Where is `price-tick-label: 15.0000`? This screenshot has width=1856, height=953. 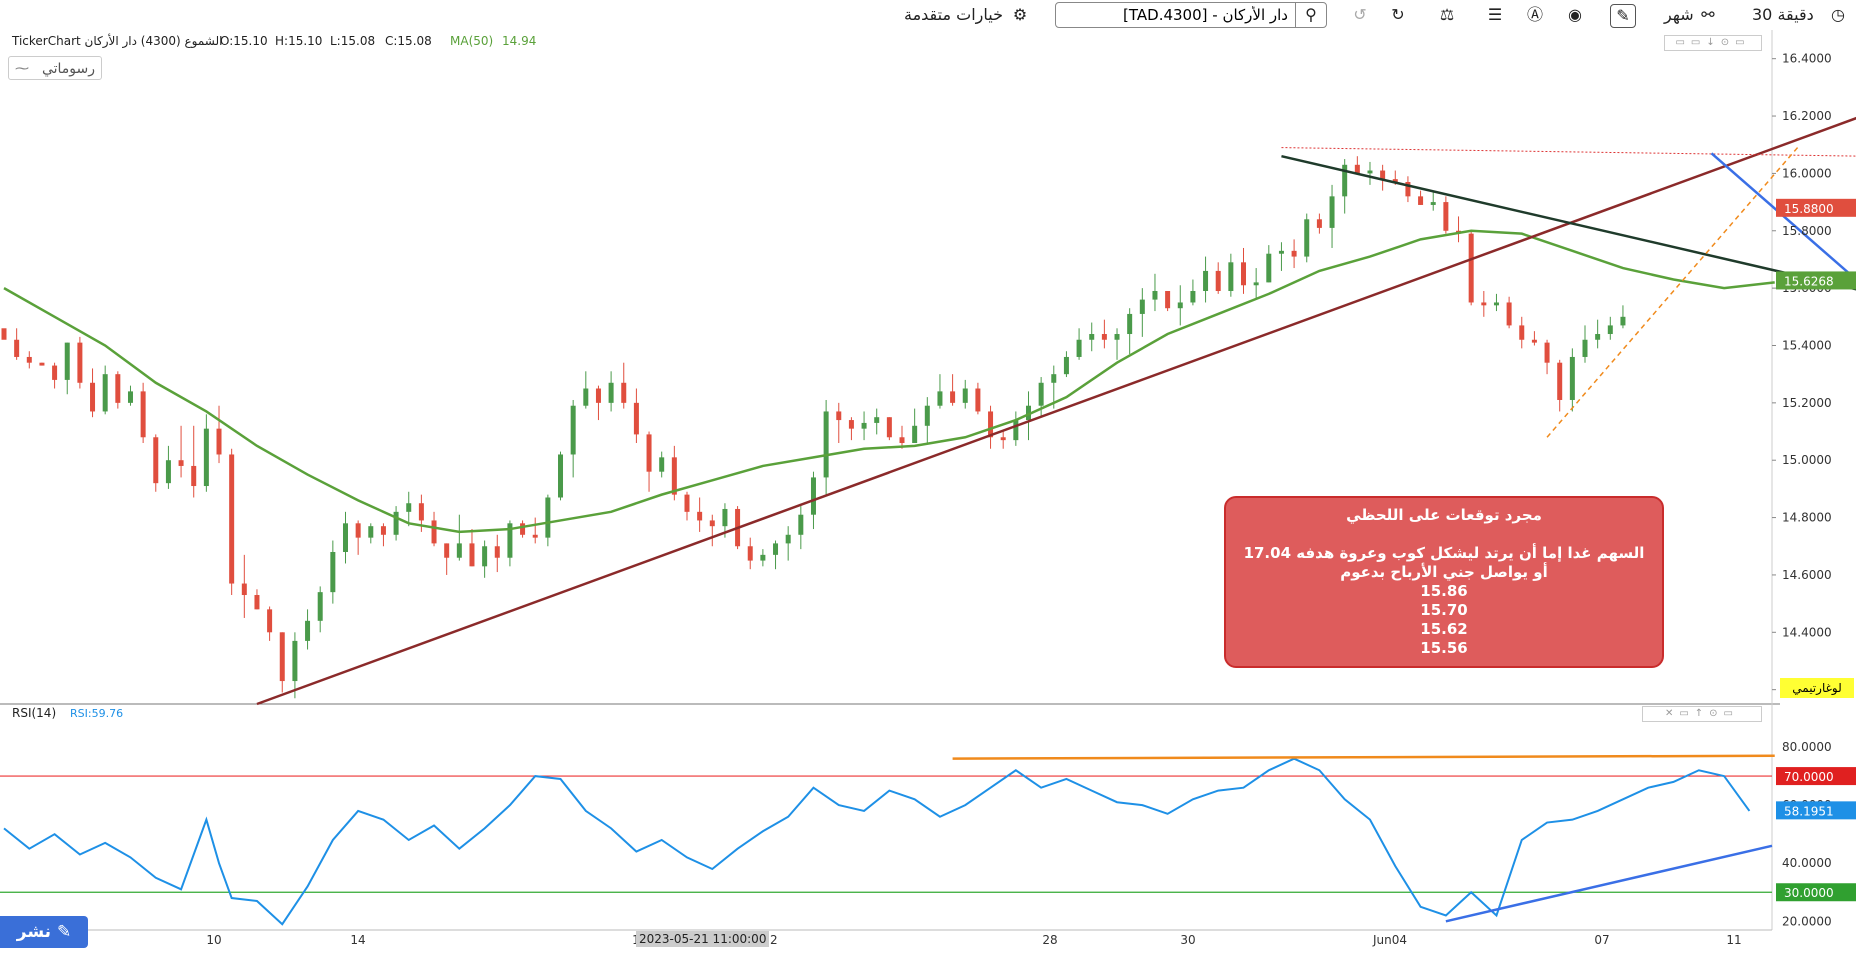 price-tick-label: 15.0000 is located at coordinates (1807, 460).